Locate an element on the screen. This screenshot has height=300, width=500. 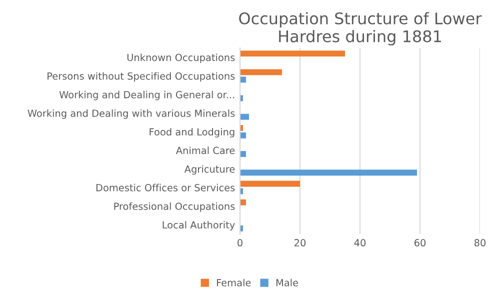
y-tick-label: Local Authority is located at coordinates (198, 225).